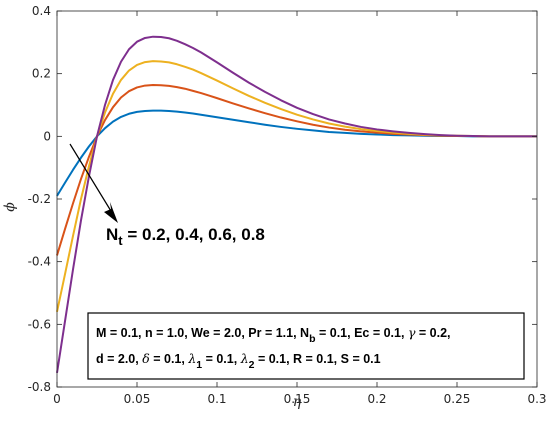 The width and height of the screenshot is (550, 444). What do you see at coordinates (167, 195) in the screenshot?
I see `annotation-layer: Nt = 0.2, 0.4, 0.6, 0.8` at bounding box center [167, 195].